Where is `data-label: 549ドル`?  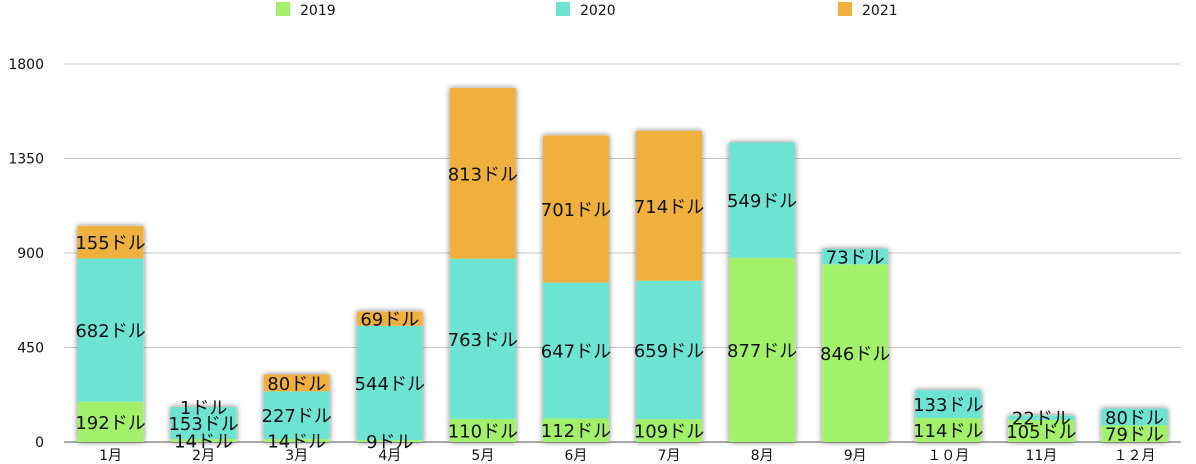 data-label: 549ドル is located at coordinates (762, 201).